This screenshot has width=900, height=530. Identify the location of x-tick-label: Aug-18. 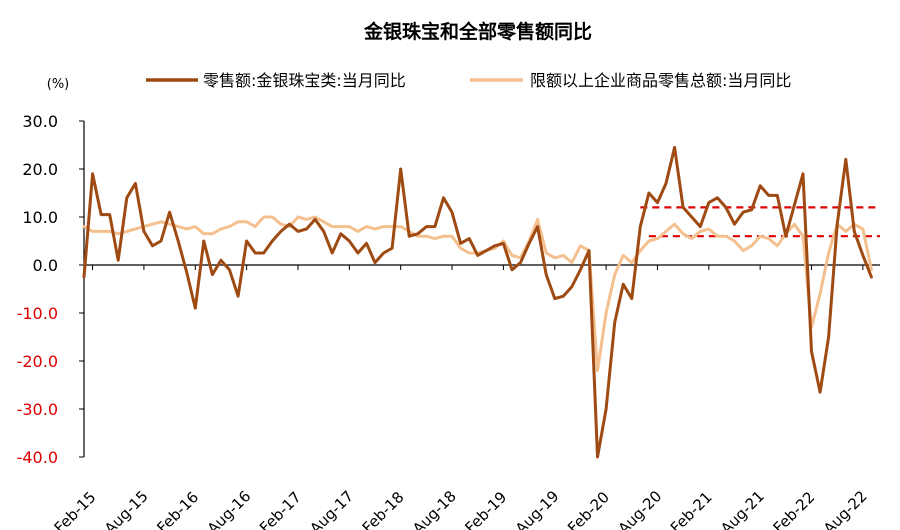
(434, 508).